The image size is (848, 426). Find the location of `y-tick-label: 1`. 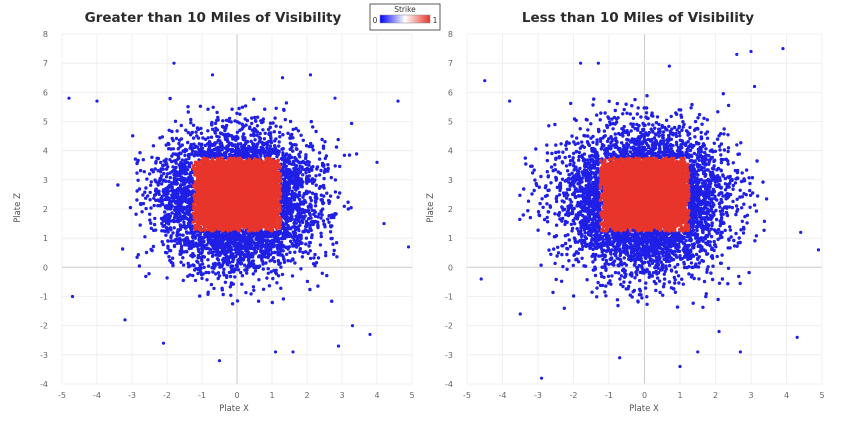

y-tick-label: 1 is located at coordinates (45, 238).